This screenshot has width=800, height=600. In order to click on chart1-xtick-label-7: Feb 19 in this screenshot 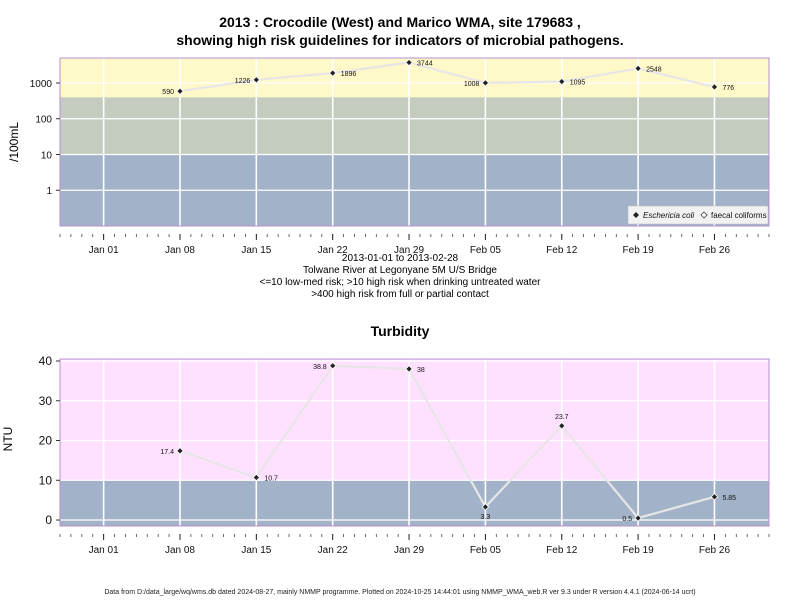, I will do `click(639, 250)`.